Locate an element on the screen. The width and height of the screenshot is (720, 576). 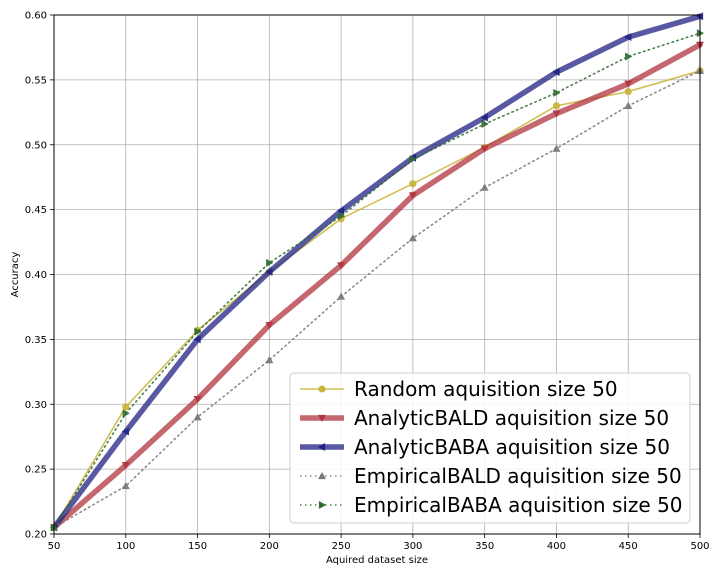
y-tick-label: 0.50 is located at coordinates (36, 145).